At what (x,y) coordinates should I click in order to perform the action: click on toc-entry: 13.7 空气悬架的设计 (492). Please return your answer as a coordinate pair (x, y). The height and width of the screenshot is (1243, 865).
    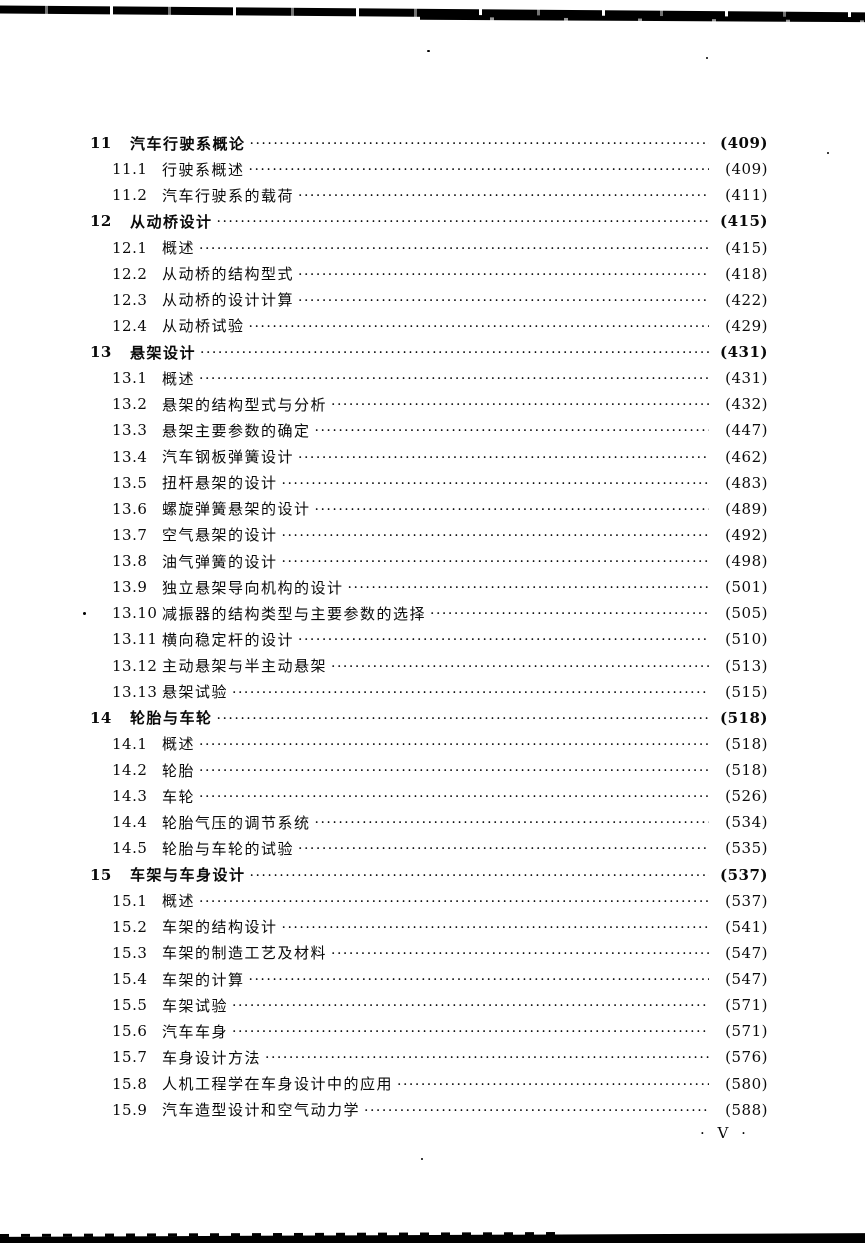
    Looking at the image, I should click on (429, 535).